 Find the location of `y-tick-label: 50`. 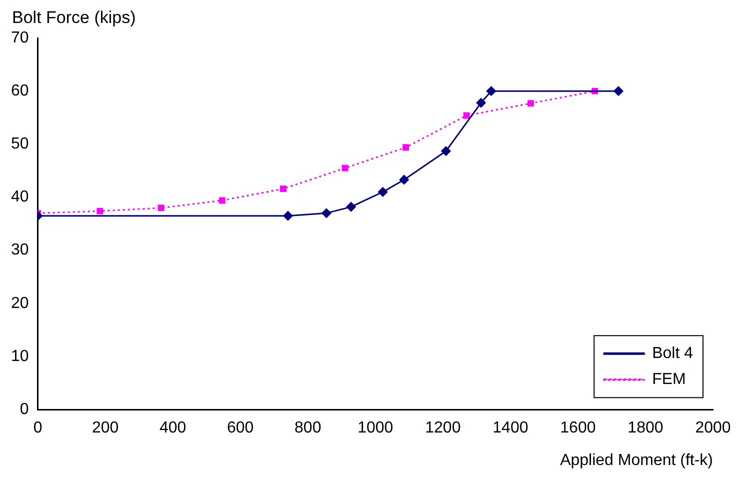

y-tick-label: 50 is located at coordinates (20, 144).